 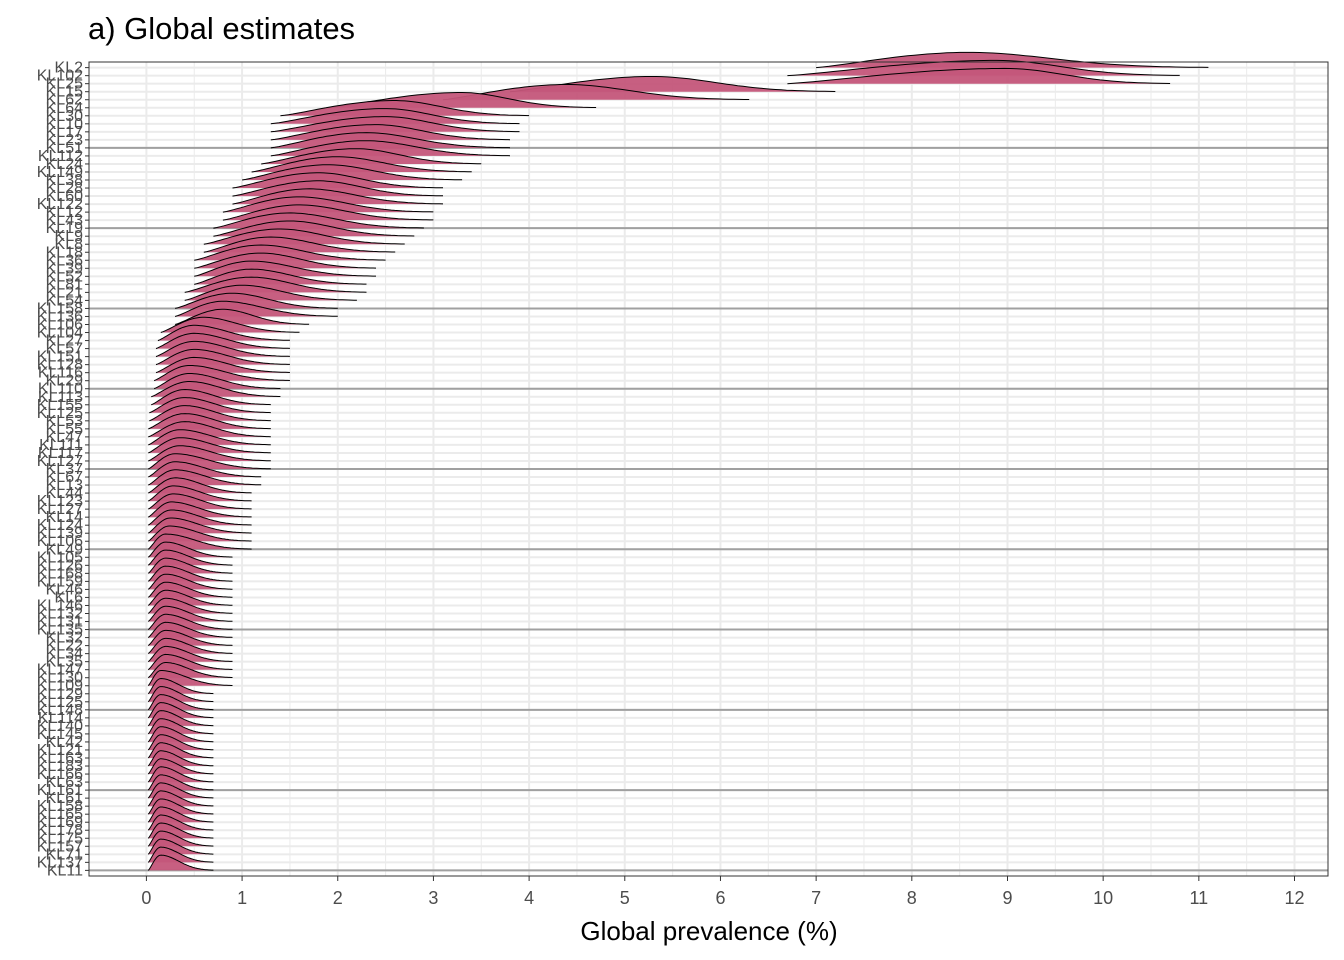 I want to click on y-tick-label: KL183, so click(x=60, y=766).